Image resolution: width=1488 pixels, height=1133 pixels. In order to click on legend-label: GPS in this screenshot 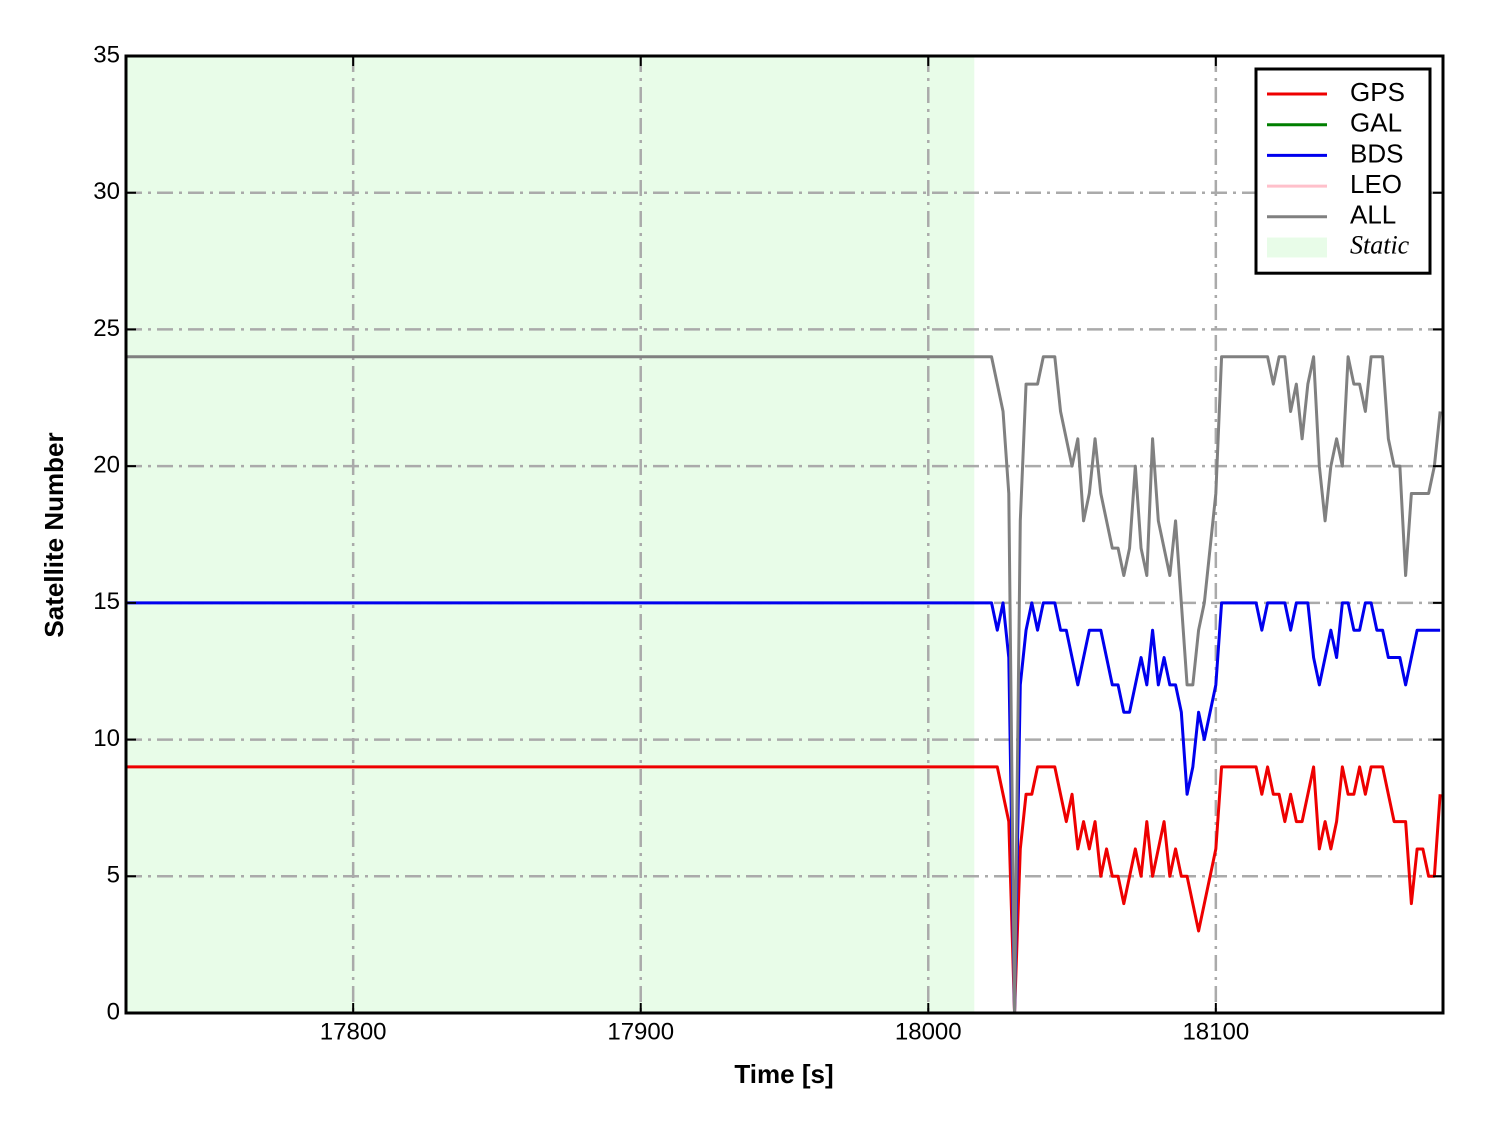, I will do `click(1377, 92)`.